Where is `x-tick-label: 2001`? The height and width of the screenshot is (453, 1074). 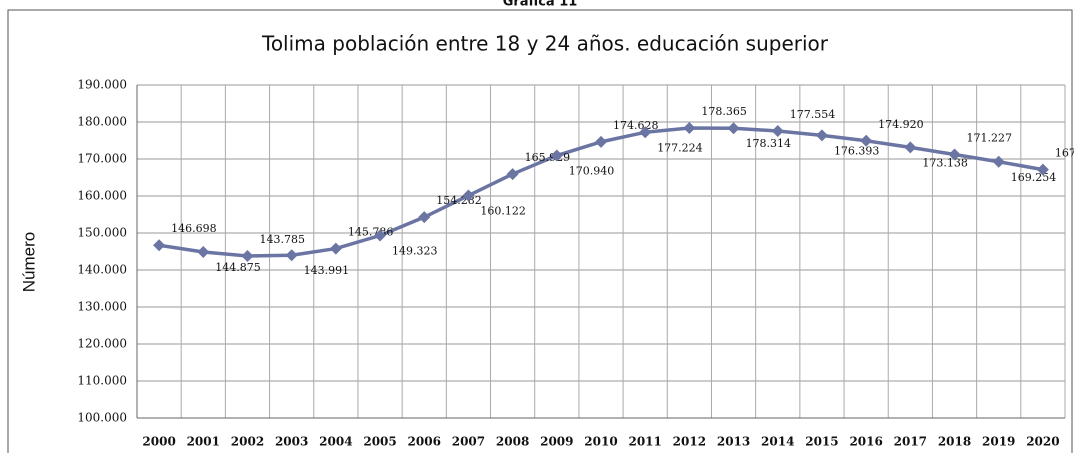 x-tick-label: 2001 is located at coordinates (203, 442).